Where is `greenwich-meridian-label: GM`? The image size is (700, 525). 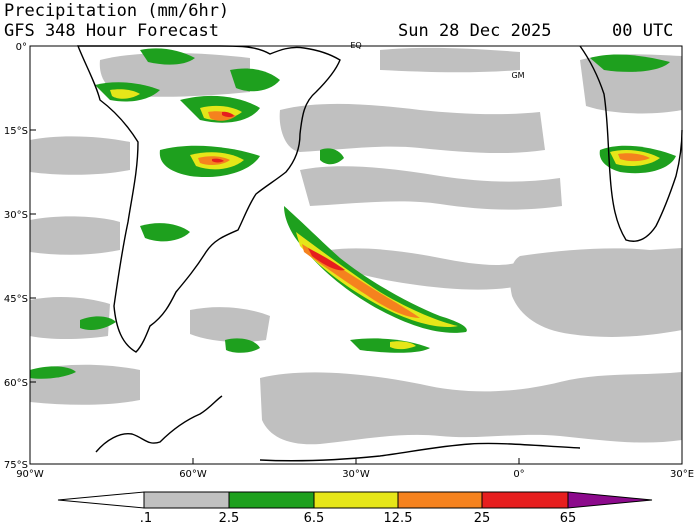 greenwich-meridian-label: GM is located at coordinates (517, 75).